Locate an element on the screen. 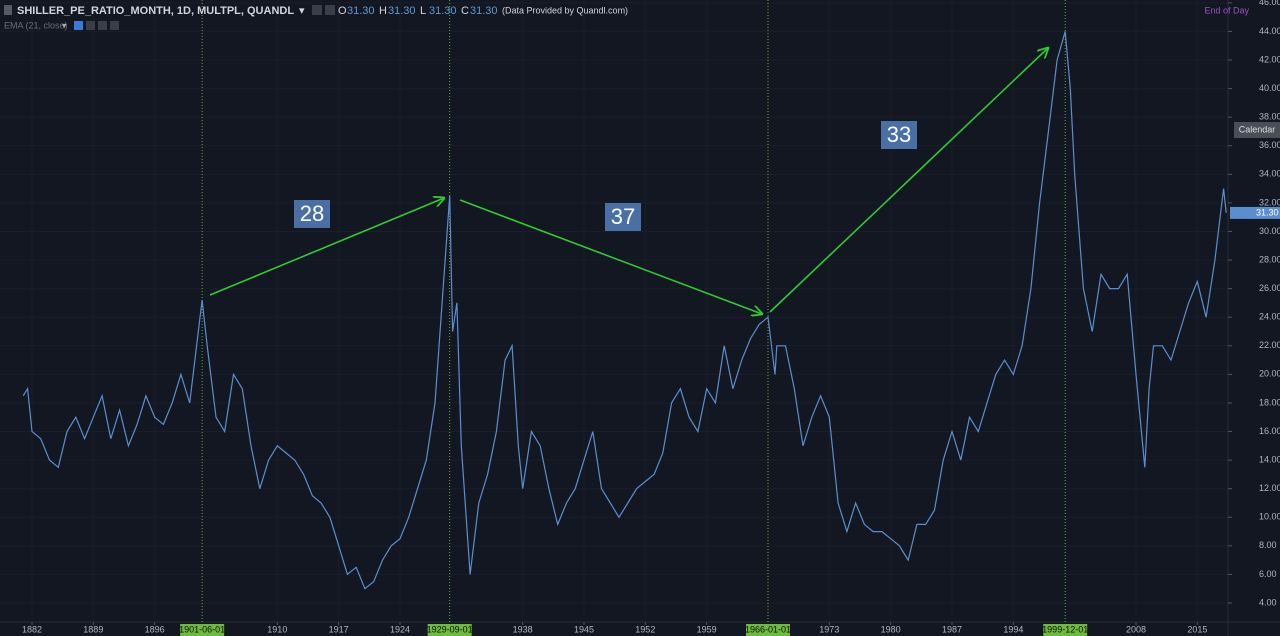 Image resolution: width=1280 pixels, height=636 pixels. y-tick-label: 20.00 is located at coordinates (1269, 374).